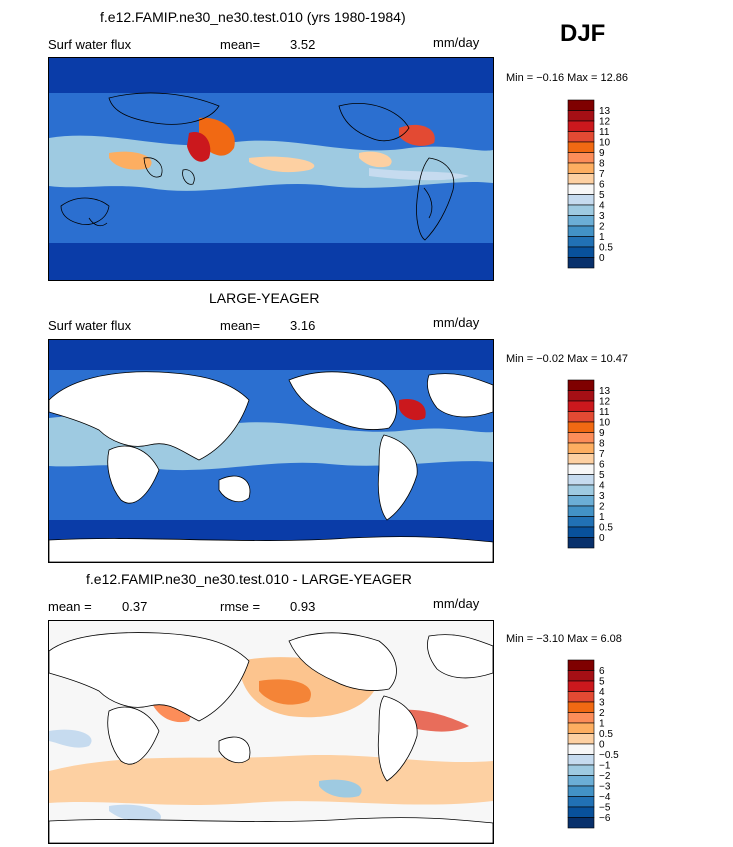 Image resolution: width=733 pixels, height=847 pixels. What do you see at coordinates (605, 797) in the screenshot?
I see `colorbar-tick-label: −4` at bounding box center [605, 797].